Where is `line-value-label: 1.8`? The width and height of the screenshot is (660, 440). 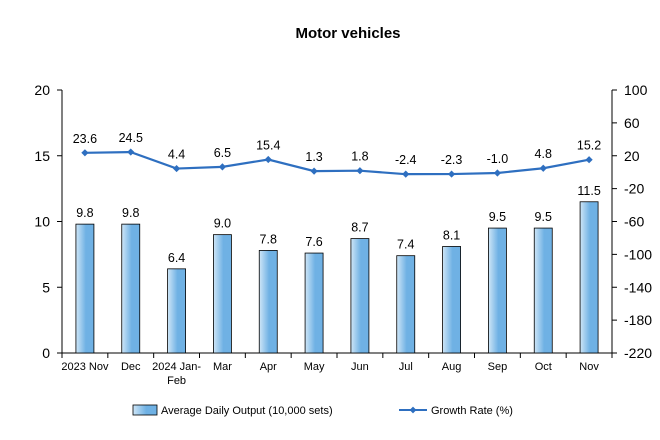 line-value-label: 1.8 is located at coordinates (359, 157).